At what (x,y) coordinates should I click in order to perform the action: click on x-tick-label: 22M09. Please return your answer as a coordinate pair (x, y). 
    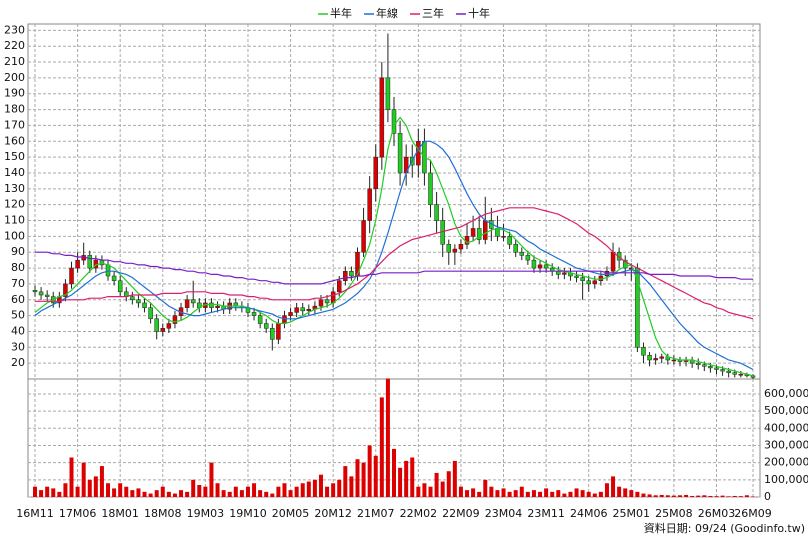
    Looking at the image, I should click on (461, 513).